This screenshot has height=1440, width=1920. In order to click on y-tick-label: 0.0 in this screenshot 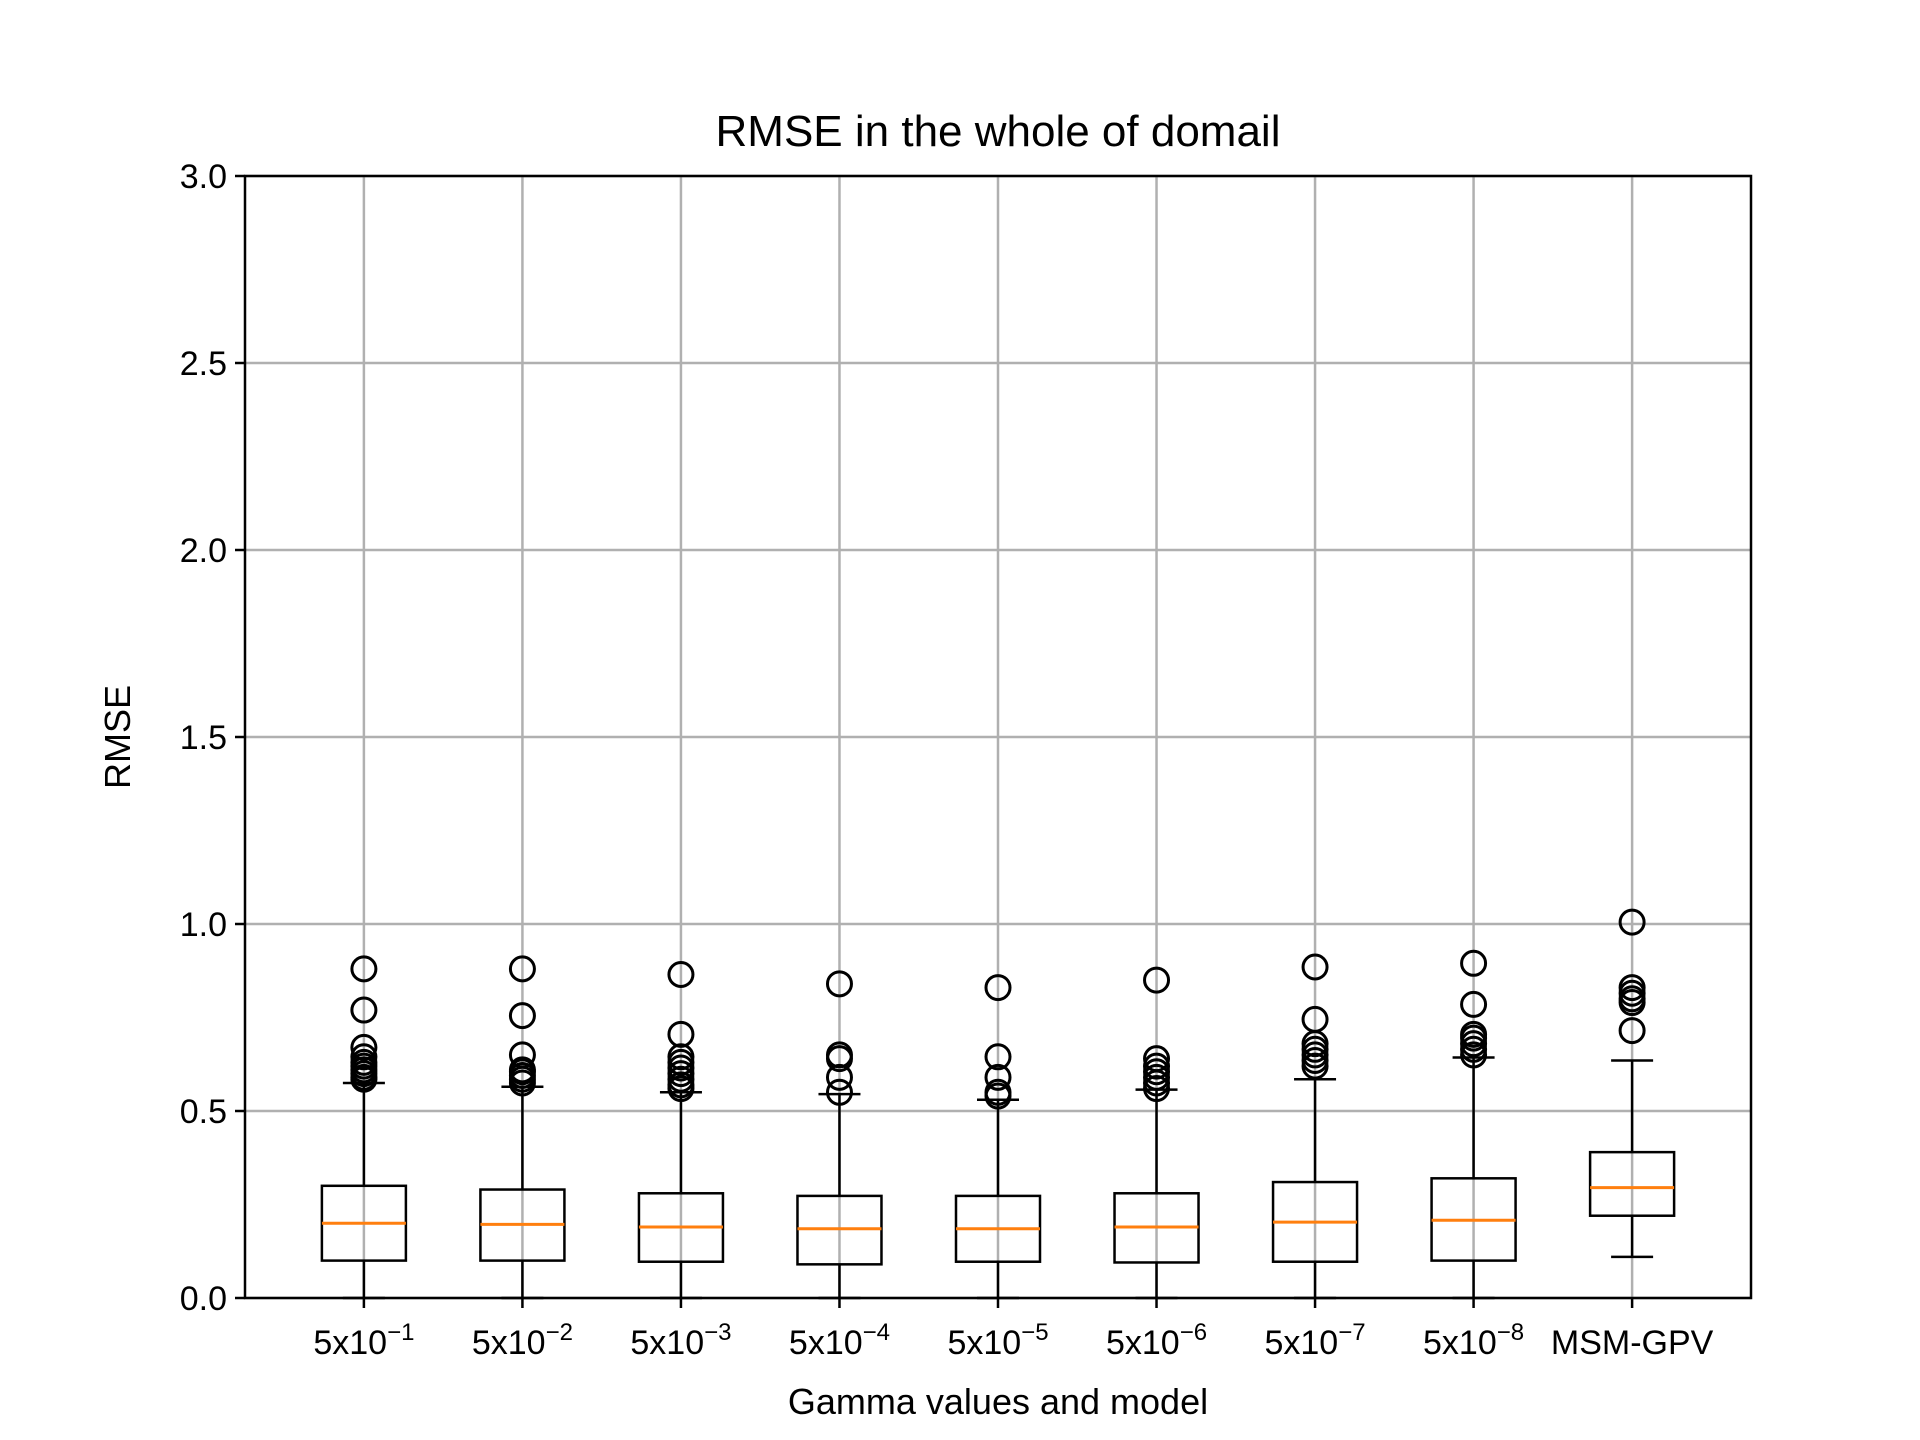, I will do `click(203, 1299)`.